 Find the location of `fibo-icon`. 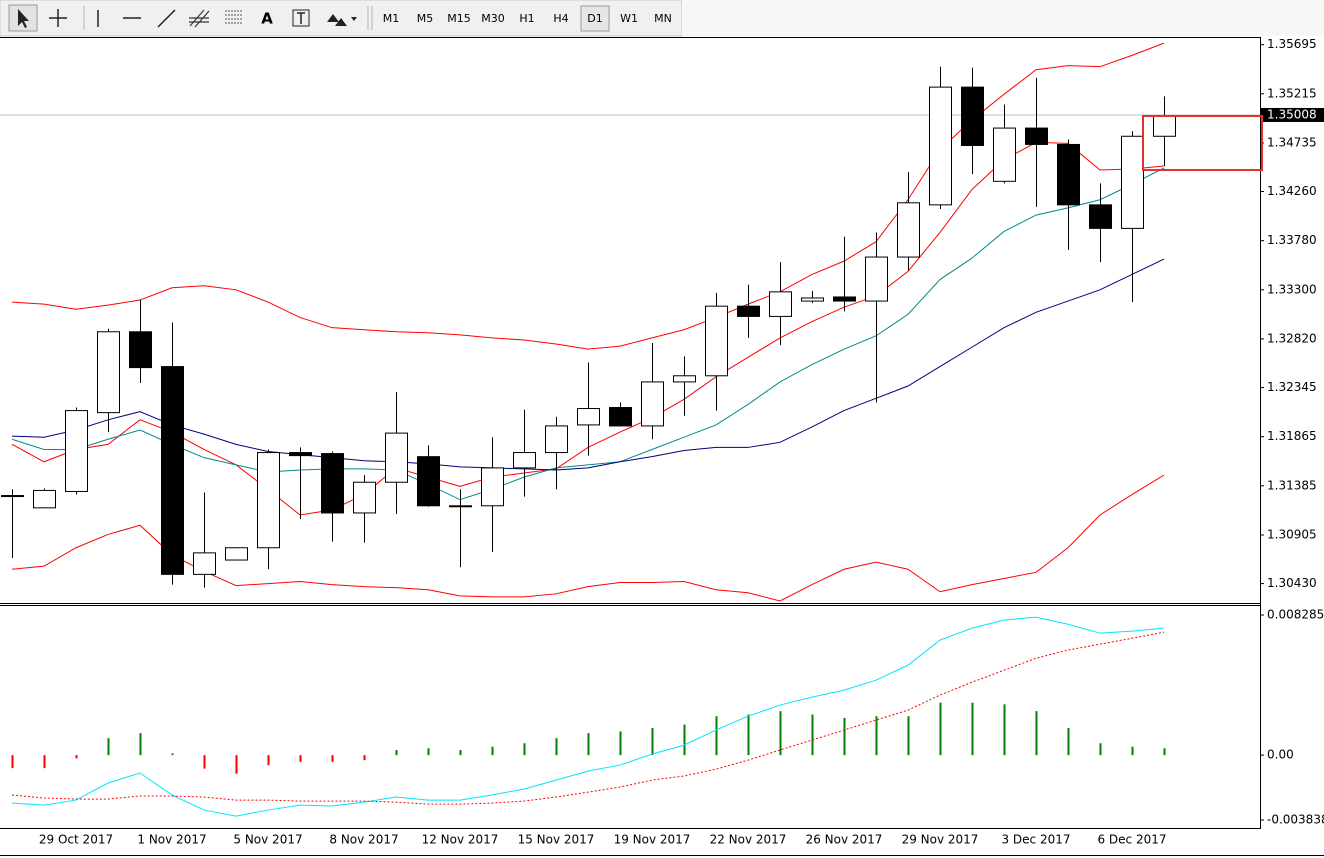

fibo-icon is located at coordinates (234, 17).